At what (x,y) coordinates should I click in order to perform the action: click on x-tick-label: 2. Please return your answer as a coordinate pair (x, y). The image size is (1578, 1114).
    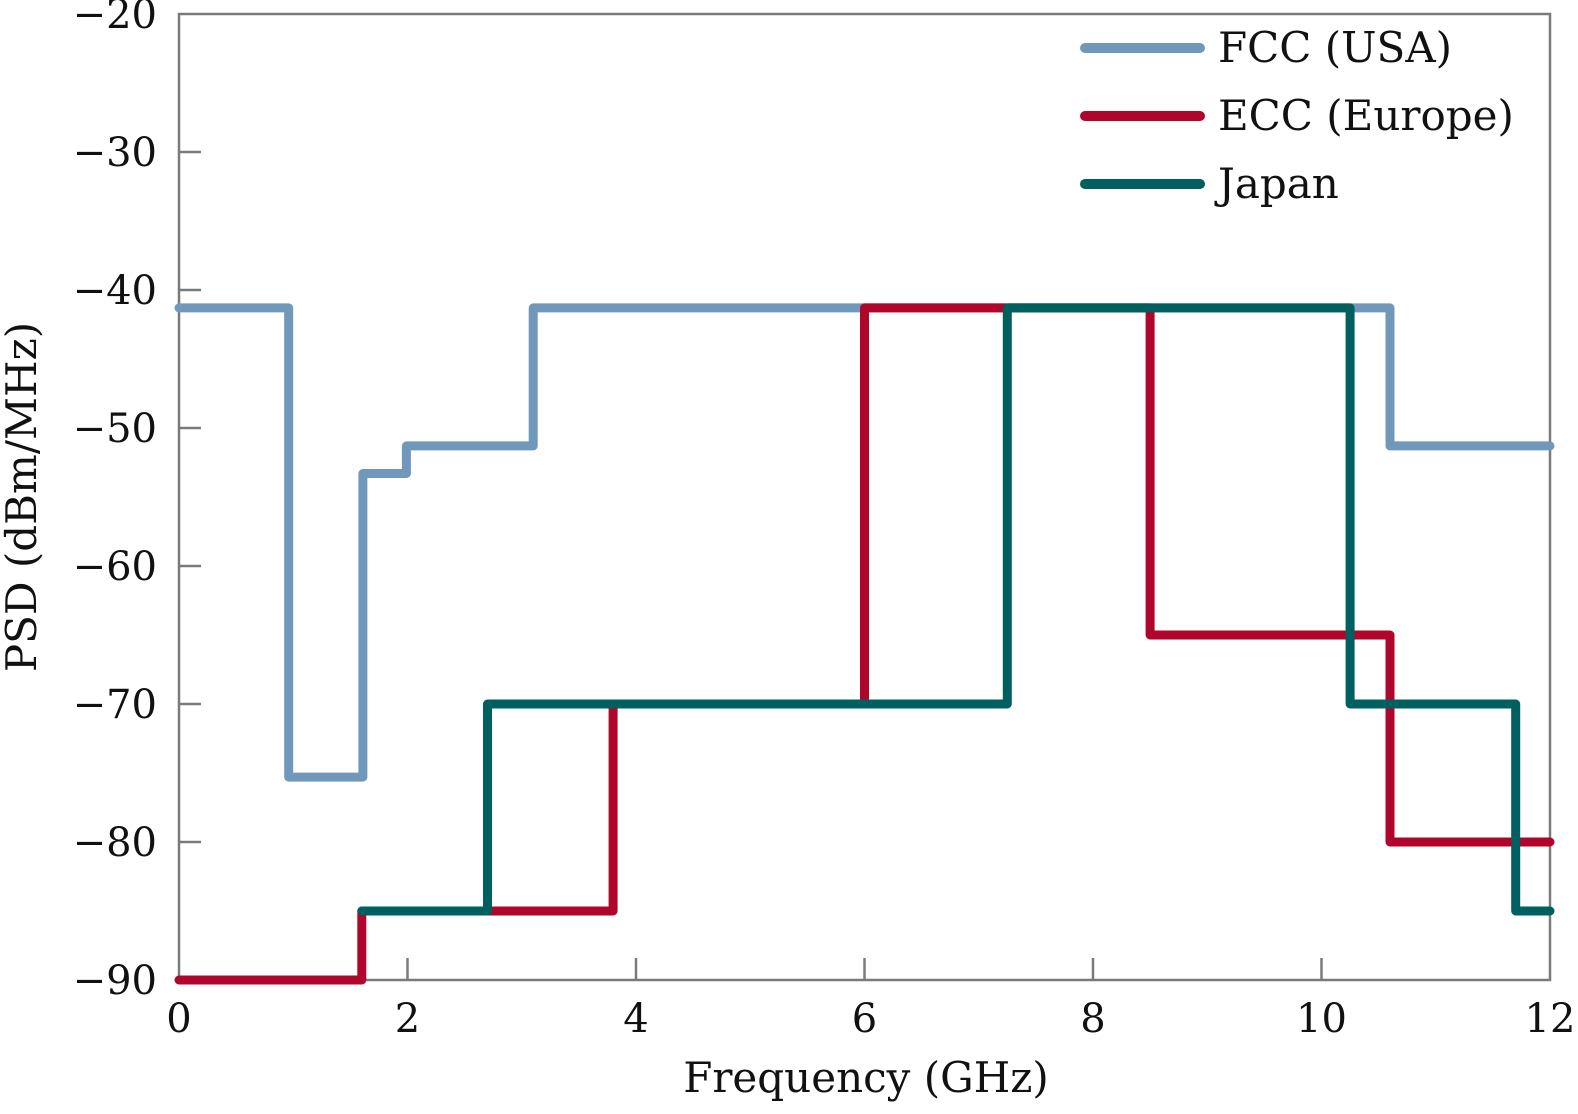
    Looking at the image, I should click on (407, 1019).